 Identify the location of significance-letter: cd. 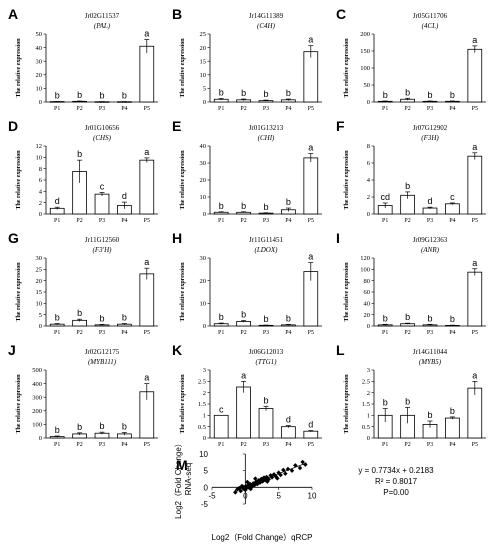
(385, 197).